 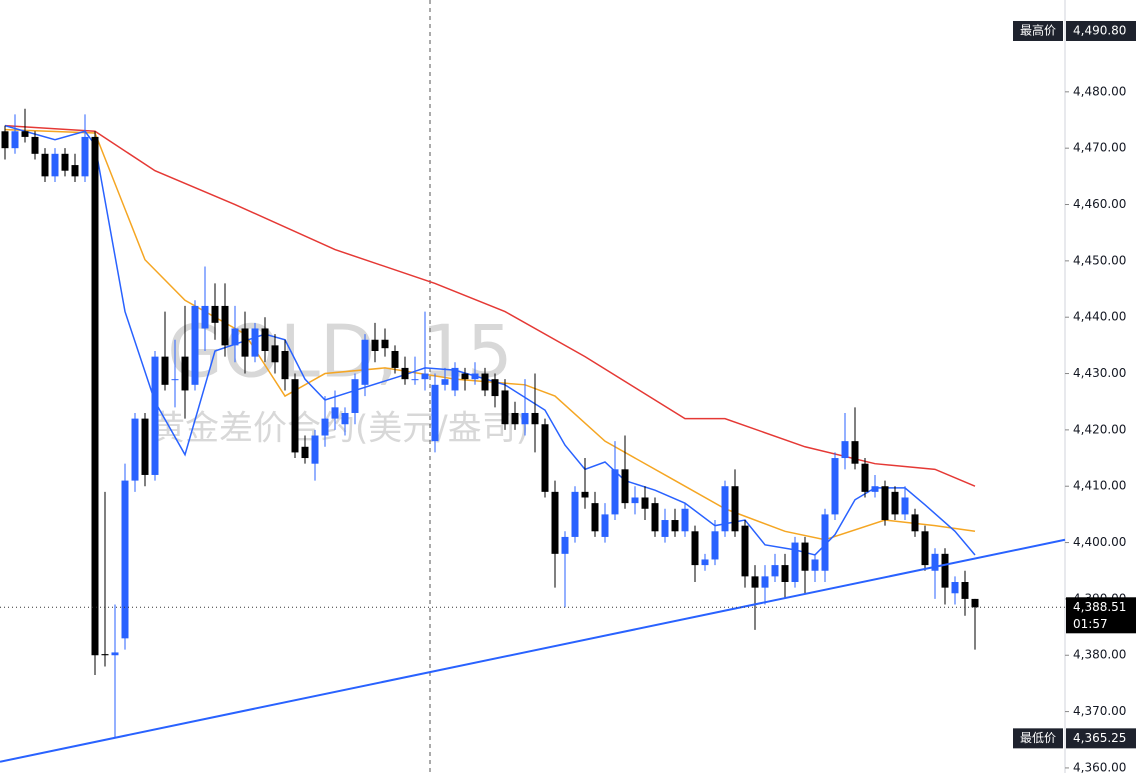 I want to click on price-labels: 4,388.51 01:57 最高价 4,490.80 最低价 4,365.25, so click(x=1074, y=384).